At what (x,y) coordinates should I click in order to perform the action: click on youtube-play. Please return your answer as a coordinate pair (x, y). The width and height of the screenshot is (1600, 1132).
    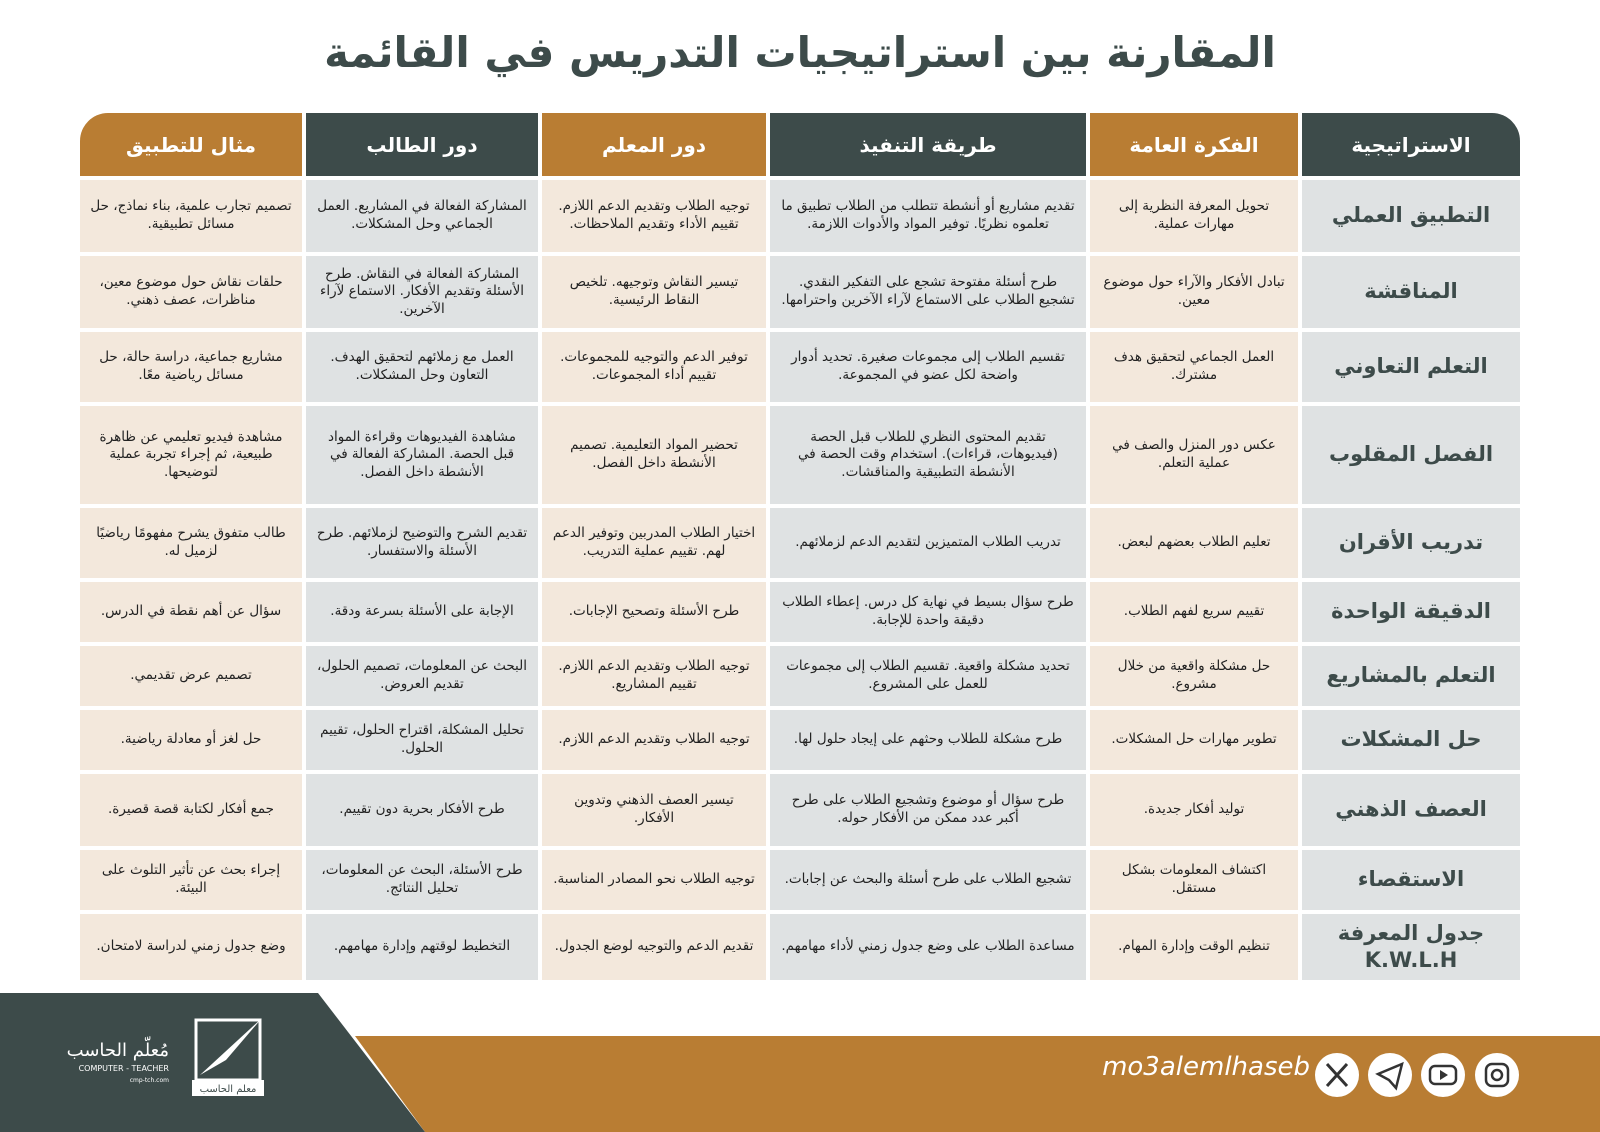
    Looking at the image, I should click on (1444, 1075).